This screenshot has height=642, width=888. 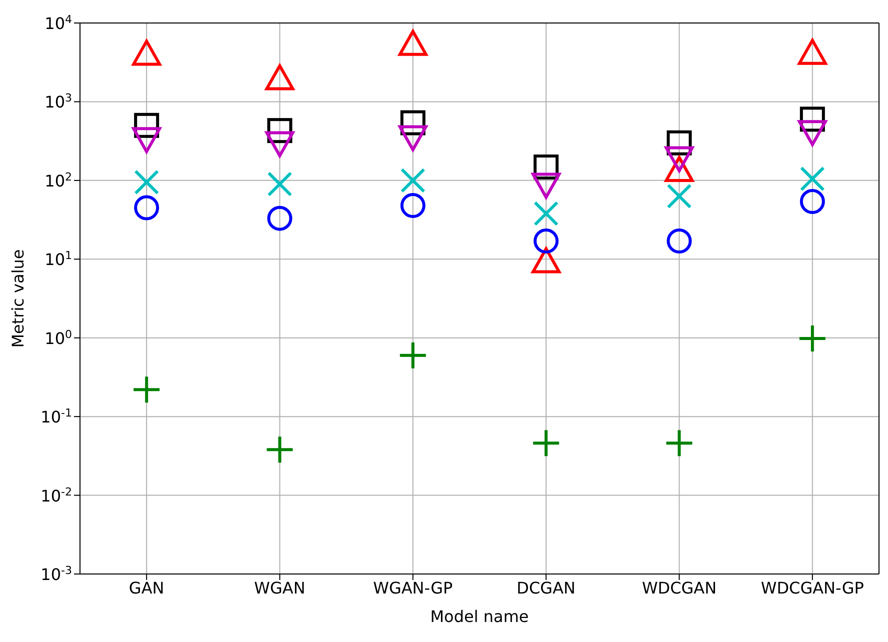 I want to click on y-tick-label: 10$^{1}$, so click(x=58, y=259).